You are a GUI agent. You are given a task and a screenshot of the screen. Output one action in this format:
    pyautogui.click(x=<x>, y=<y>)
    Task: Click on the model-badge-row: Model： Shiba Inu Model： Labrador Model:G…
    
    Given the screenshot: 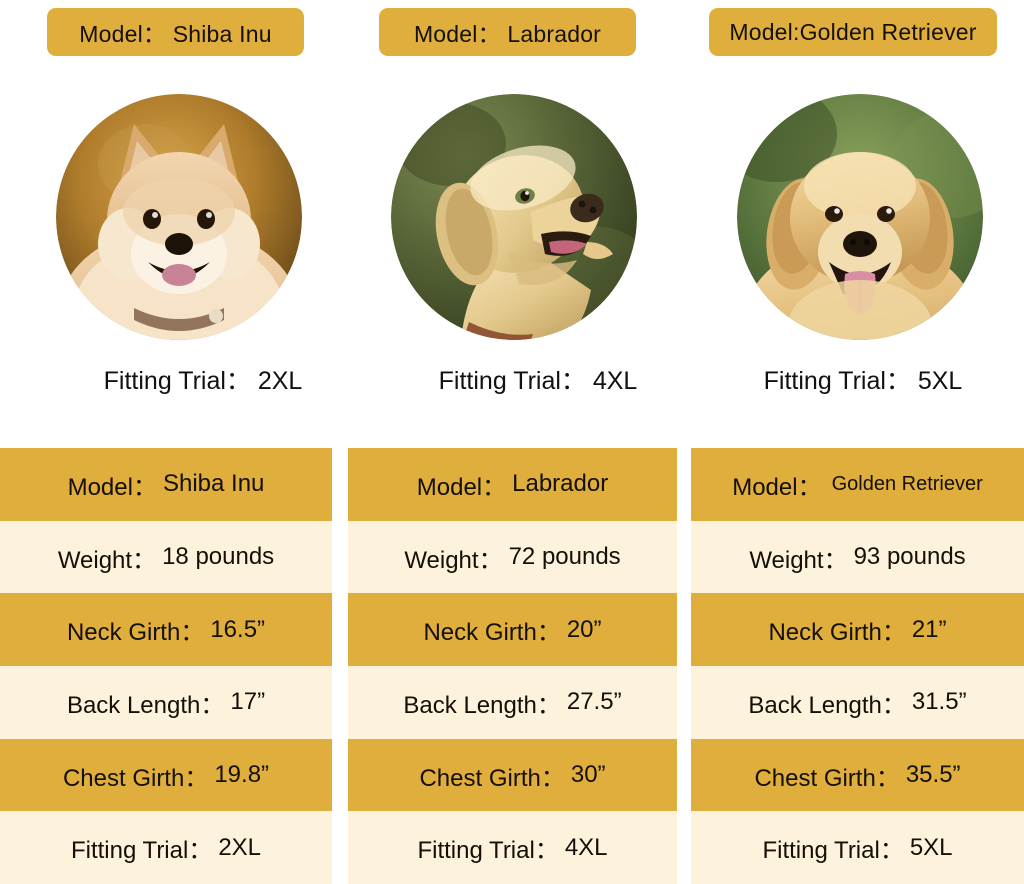 What is the action you would take?
    pyautogui.click(x=512, y=32)
    